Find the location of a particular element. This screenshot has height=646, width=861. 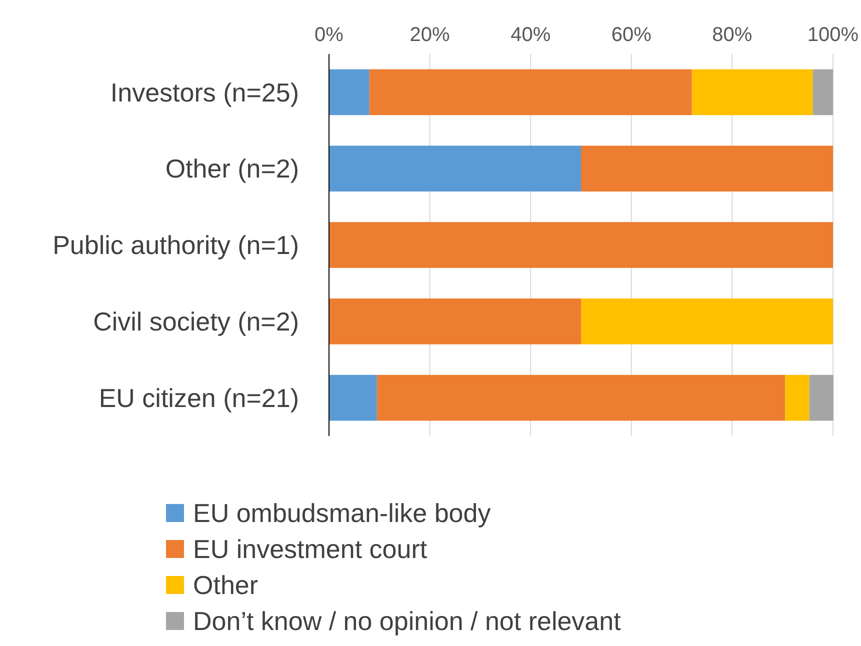

y-tick-label: Public authority (n=1) is located at coordinates (175, 245).